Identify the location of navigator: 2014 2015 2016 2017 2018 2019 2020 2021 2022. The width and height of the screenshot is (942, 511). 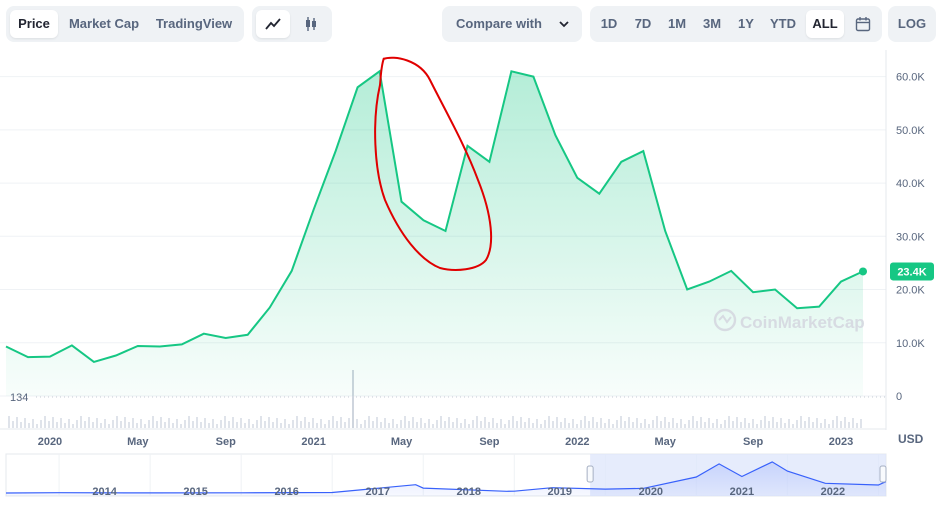
(446, 475).